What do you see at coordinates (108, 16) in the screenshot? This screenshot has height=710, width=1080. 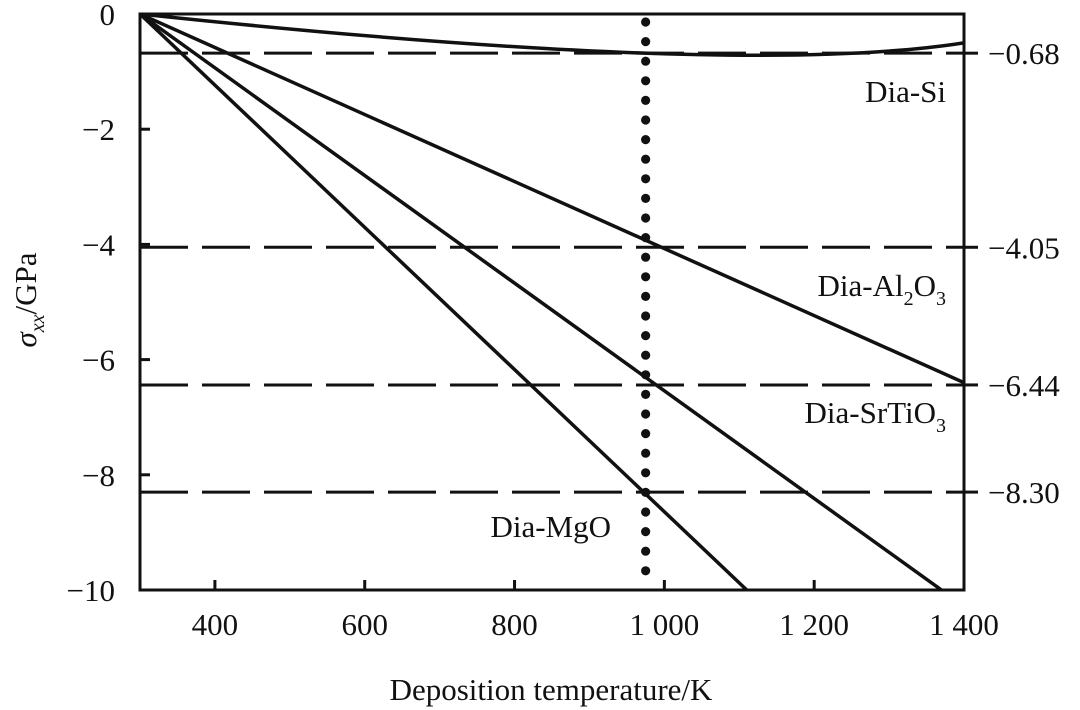 I see `y-tick-label: 0` at bounding box center [108, 16].